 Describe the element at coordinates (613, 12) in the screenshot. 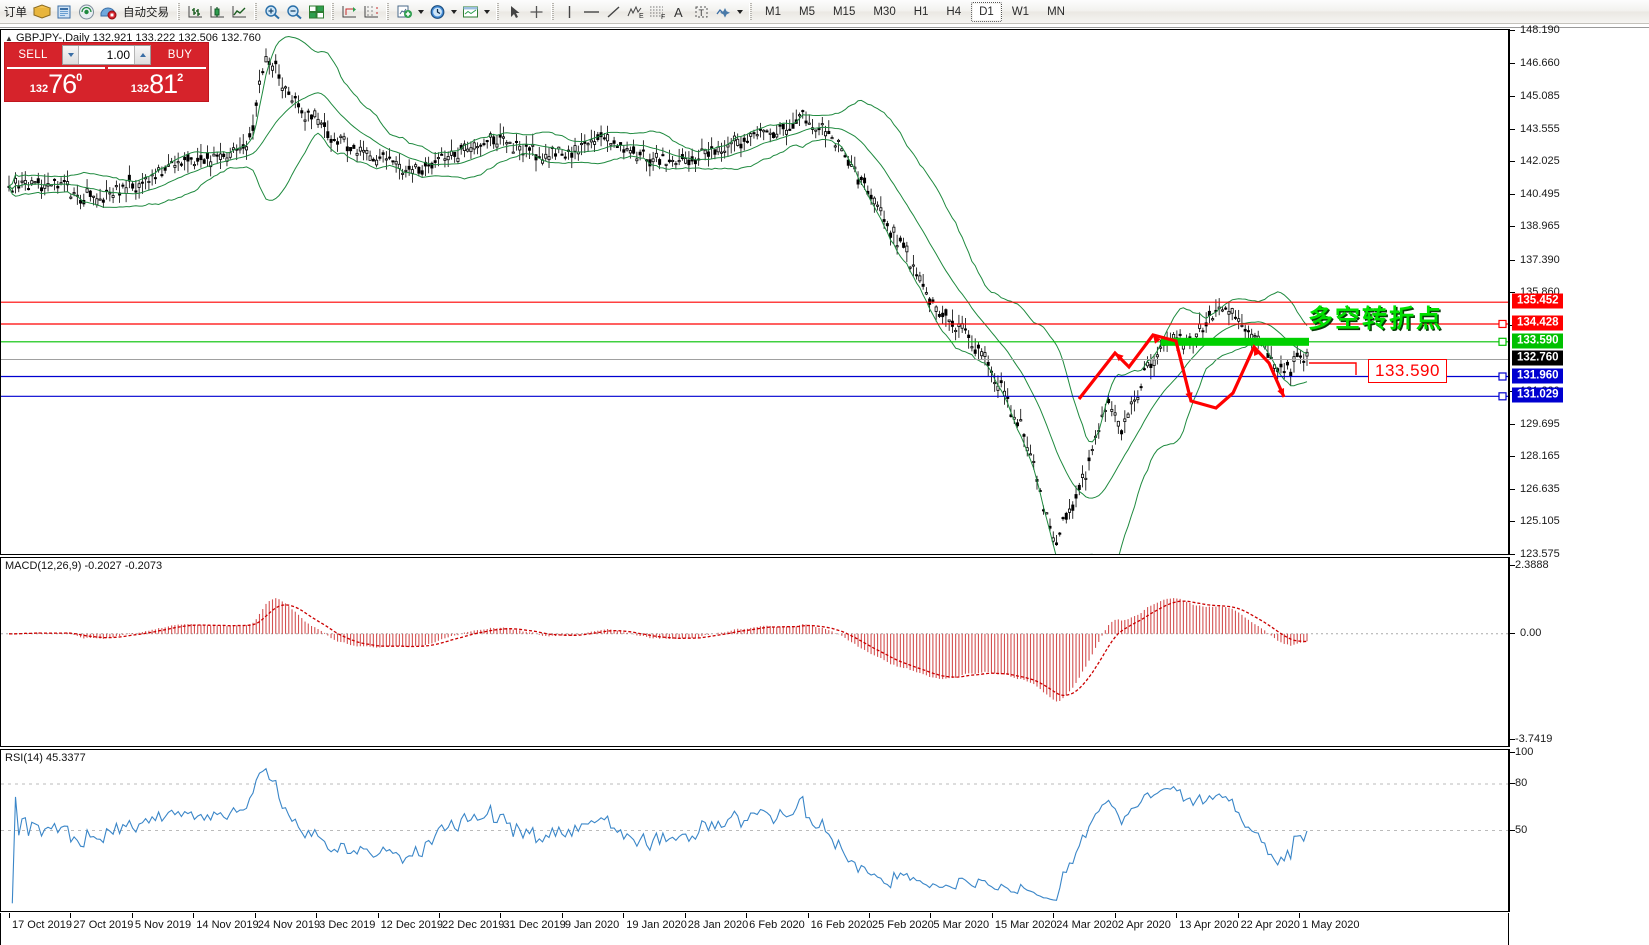

I see `trendline-icon` at that location.